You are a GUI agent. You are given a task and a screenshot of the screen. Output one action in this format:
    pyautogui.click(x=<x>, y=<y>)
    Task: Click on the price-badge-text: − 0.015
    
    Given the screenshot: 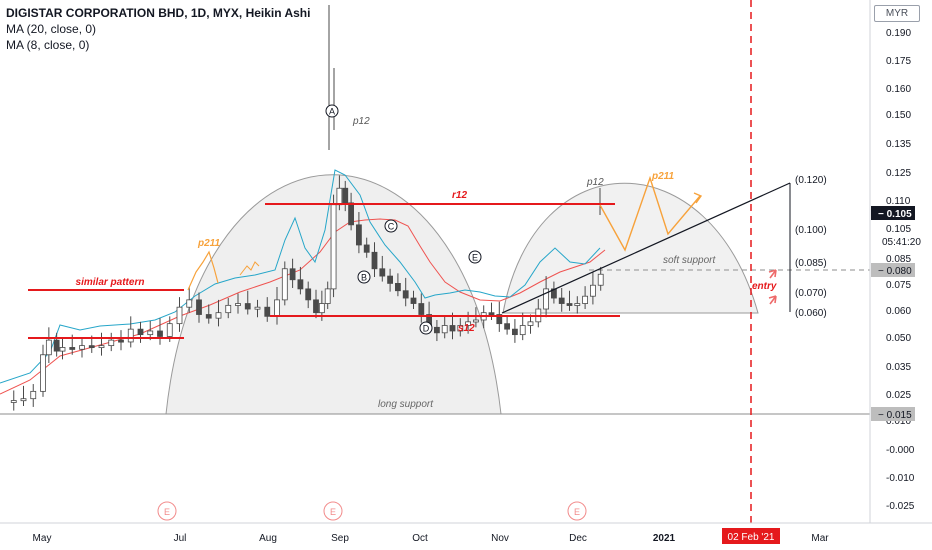 What is the action you would take?
    pyautogui.click(x=895, y=415)
    